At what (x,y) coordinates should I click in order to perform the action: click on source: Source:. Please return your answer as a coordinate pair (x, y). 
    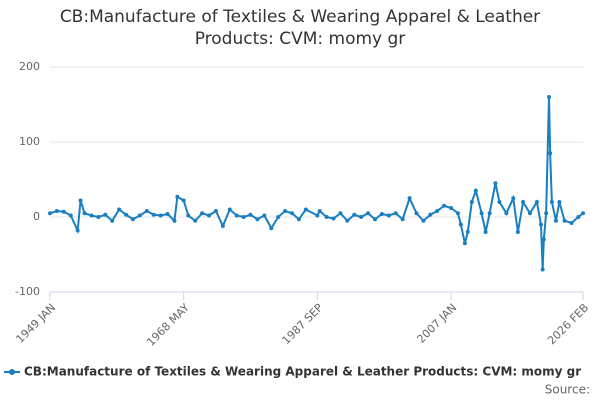
    Looking at the image, I should click on (567, 390).